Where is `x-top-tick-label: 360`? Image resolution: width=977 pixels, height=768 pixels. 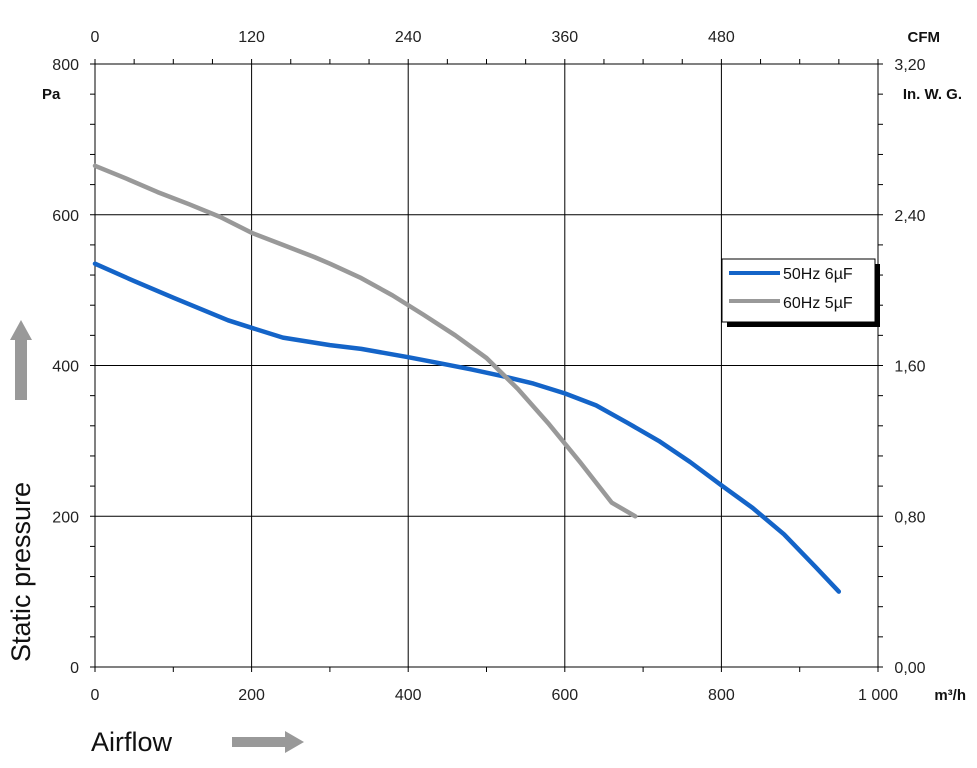
x-top-tick-label: 360 is located at coordinates (564, 37).